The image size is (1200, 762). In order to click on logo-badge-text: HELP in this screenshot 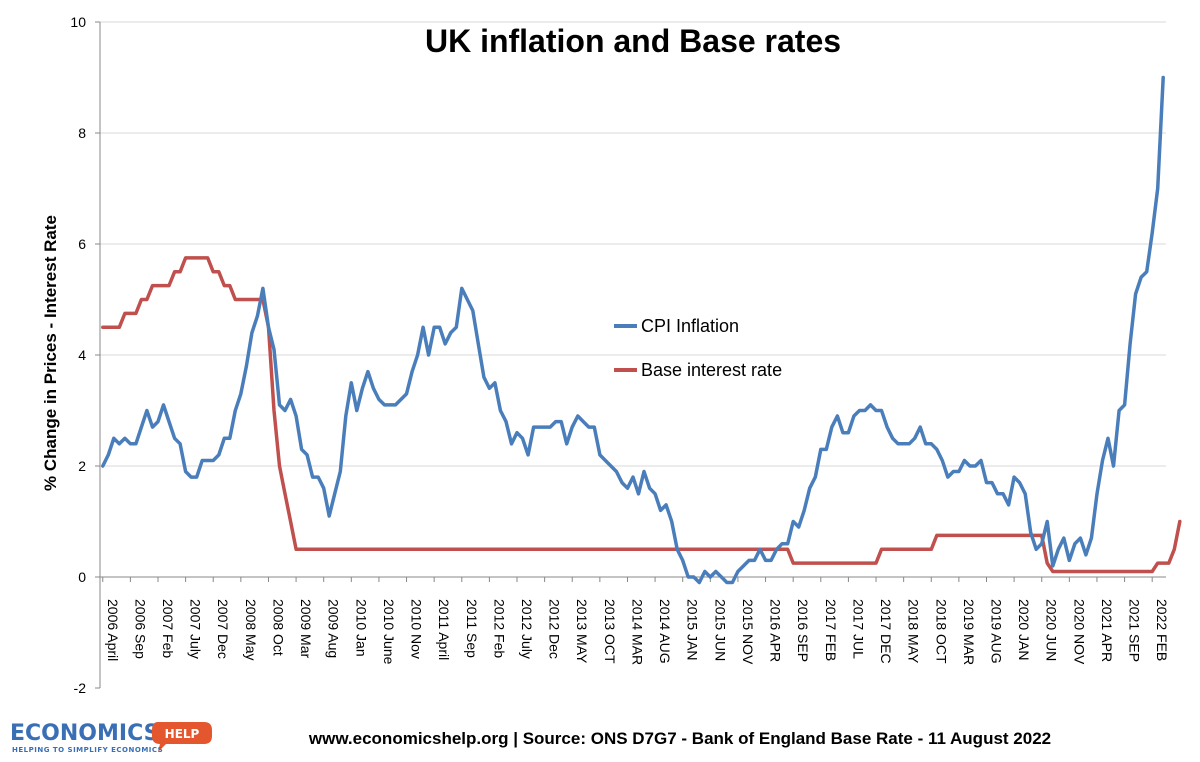, I will do `click(182, 734)`.